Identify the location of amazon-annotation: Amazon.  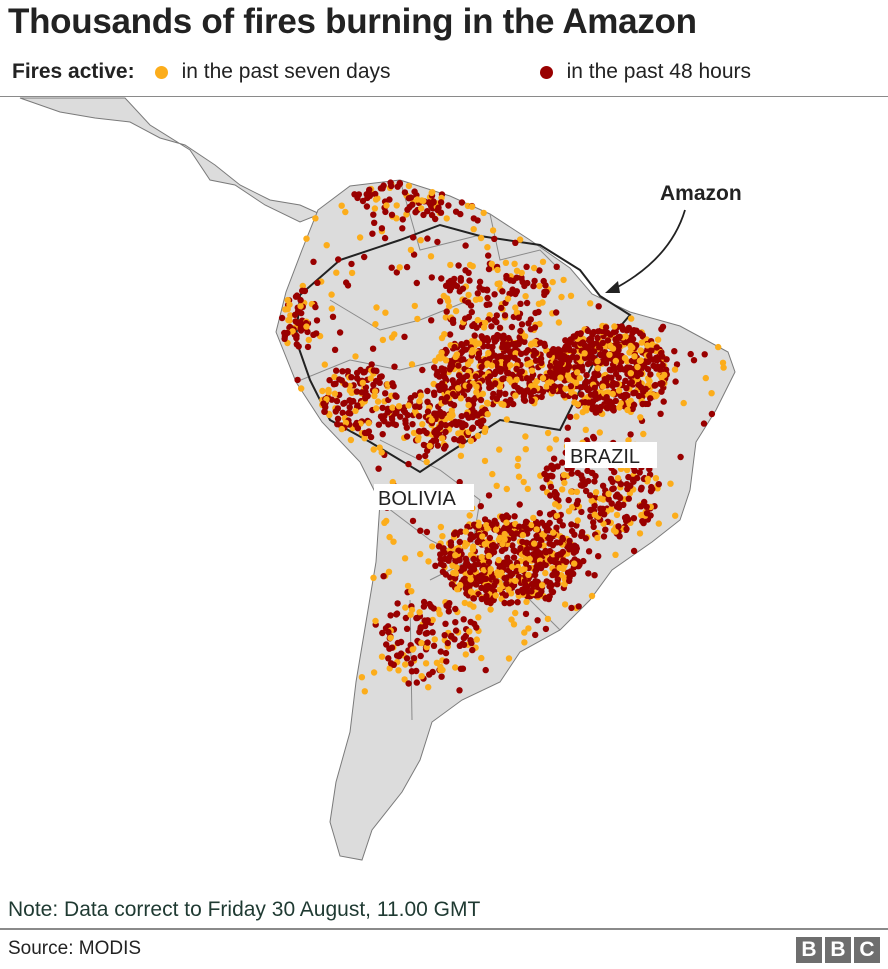
(673, 237).